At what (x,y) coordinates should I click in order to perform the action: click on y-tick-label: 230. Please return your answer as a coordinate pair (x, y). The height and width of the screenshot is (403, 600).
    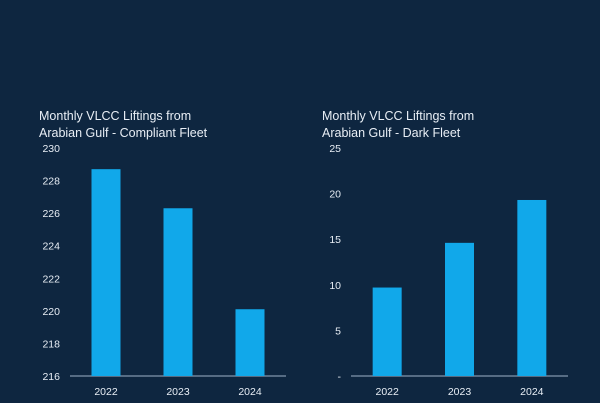
    Looking at the image, I should click on (51, 149).